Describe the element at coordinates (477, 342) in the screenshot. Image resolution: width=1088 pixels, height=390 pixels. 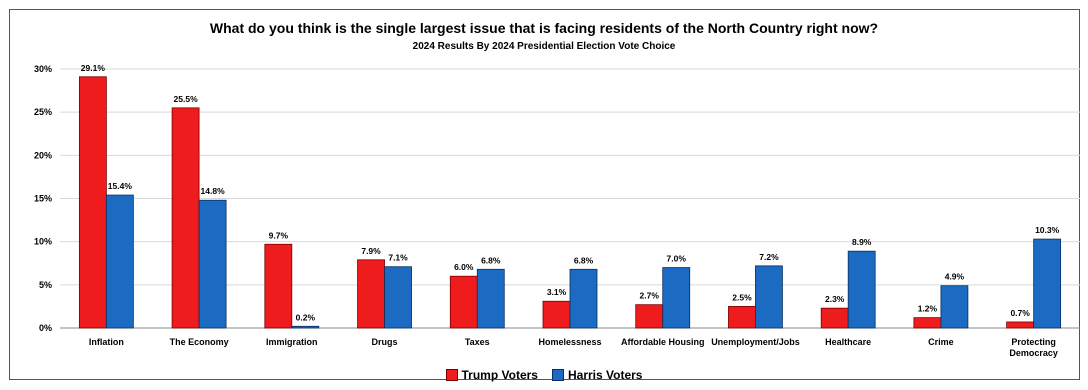
I see `x-tick-label: Taxes` at that location.